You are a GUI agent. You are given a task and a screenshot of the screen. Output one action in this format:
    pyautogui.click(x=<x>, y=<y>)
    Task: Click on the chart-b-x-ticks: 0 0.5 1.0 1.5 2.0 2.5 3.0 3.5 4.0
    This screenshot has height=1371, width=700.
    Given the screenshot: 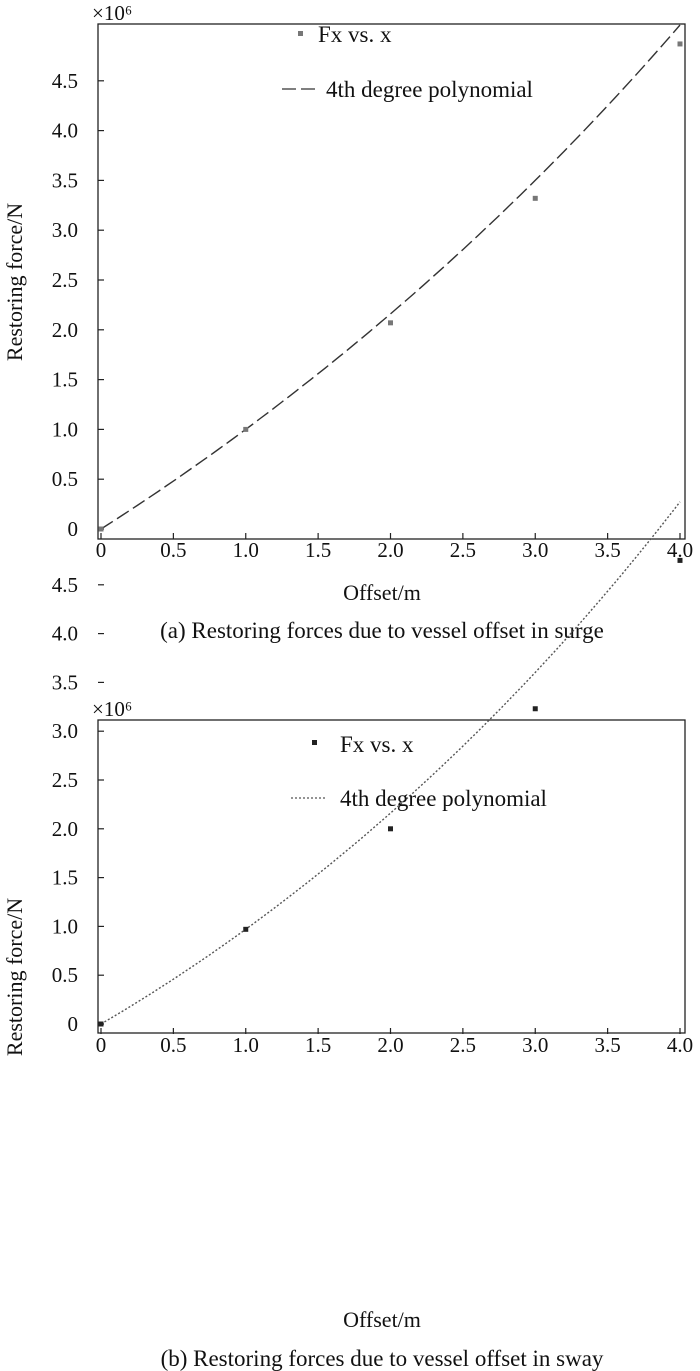 What is the action you would take?
    pyautogui.click(x=394, y=1042)
    